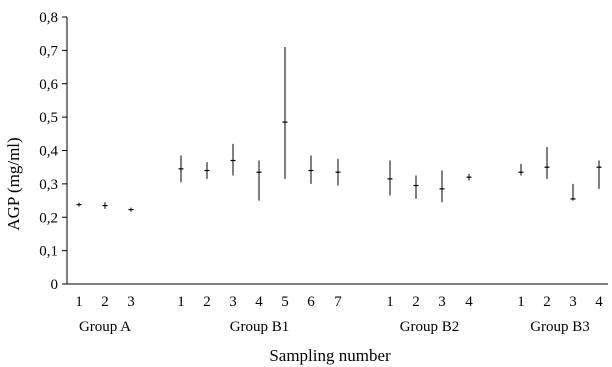 The height and width of the screenshot is (367, 612). Describe the element at coordinates (338, 302) in the screenshot. I see `x-tick-label: 7` at that location.